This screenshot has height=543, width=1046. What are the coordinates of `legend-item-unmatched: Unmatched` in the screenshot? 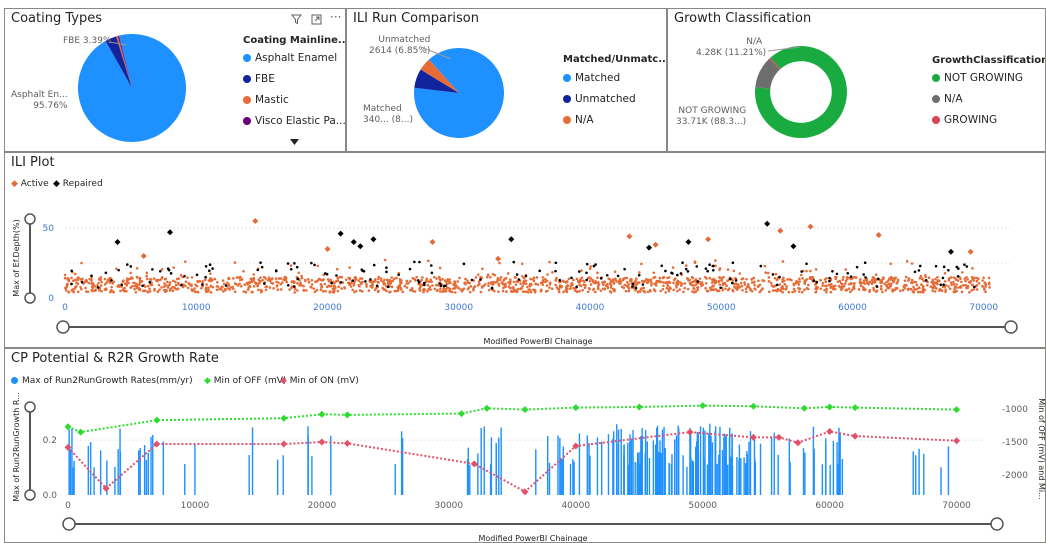 It's located at (599, 99).